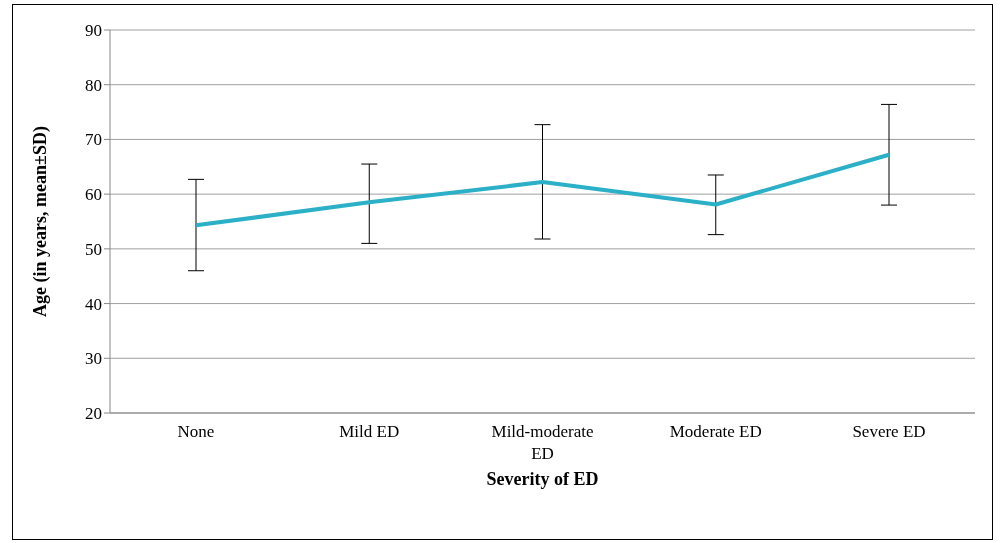 This screenshot has width=1003, height=543. What do you see at coordinates (93, 195) in the screenshot?
I see `y-tick-label: 60` at bounding box center [93, 195].